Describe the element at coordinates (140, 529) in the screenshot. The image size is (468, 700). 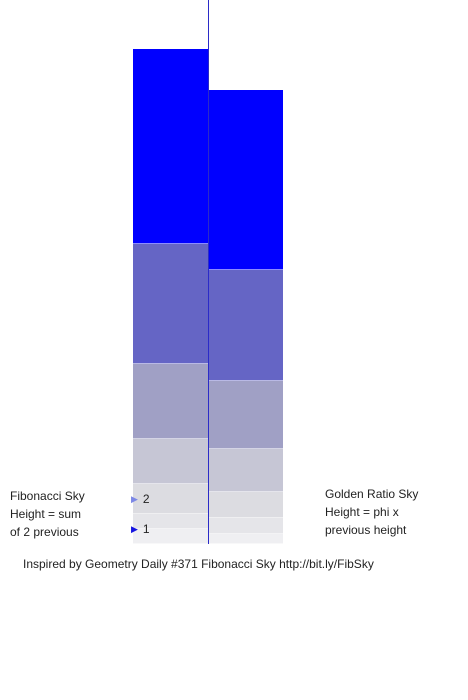
I see `marker-1: ▶ 1` at that location.